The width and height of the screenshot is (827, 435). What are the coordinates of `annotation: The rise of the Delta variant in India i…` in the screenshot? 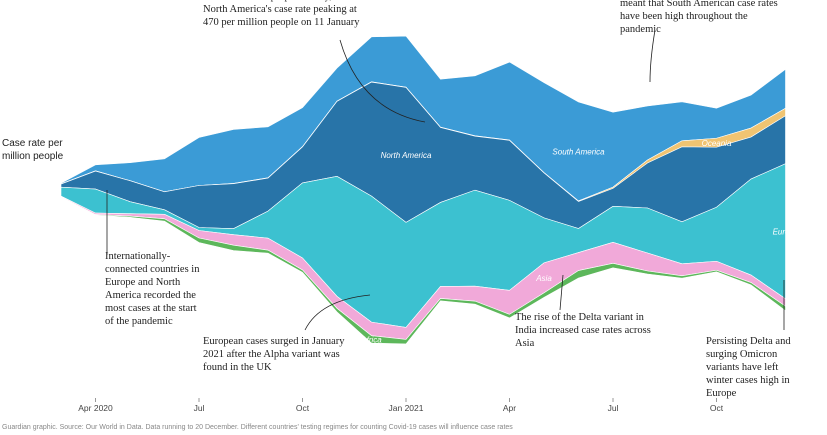 It's located at (583, 330).